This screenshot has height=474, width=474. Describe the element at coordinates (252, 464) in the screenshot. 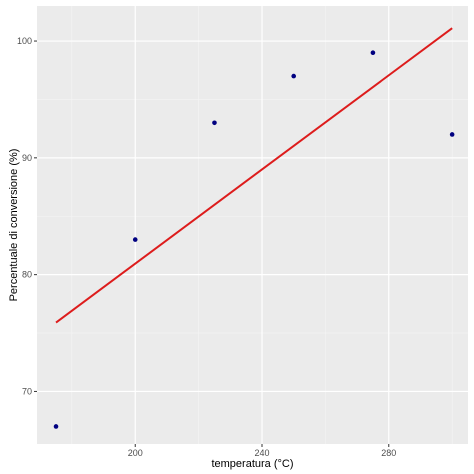

I see `x-axis-title: temperatura (°C)` at that location.